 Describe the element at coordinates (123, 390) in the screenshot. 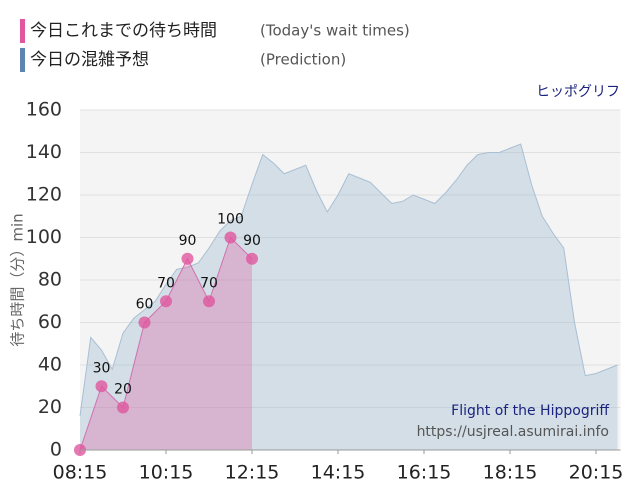

I see `data-label: 20` at that location.